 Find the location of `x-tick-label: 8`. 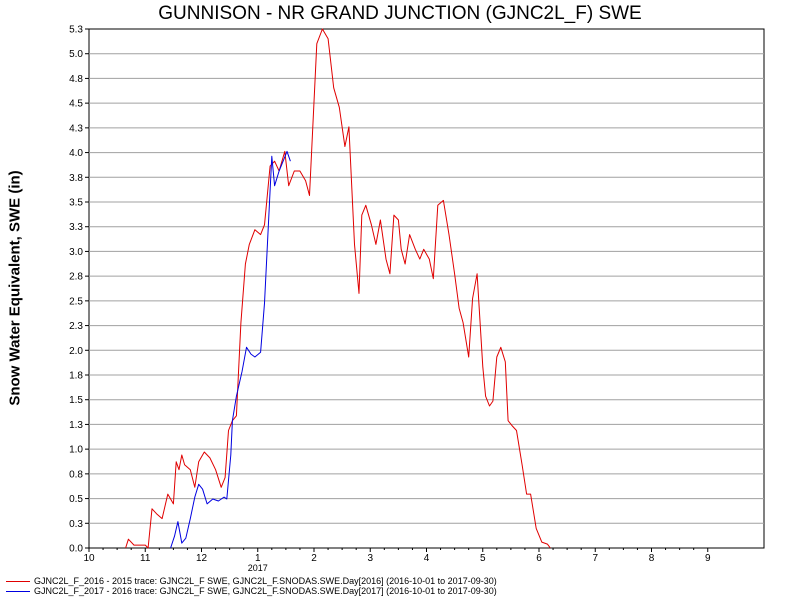

x-tick-label: 8 is located at coordinates (652, 558).